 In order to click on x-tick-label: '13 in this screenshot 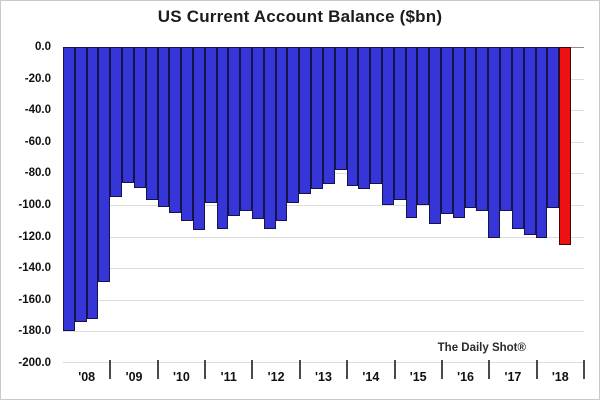, I will do `click(323, 377)`.